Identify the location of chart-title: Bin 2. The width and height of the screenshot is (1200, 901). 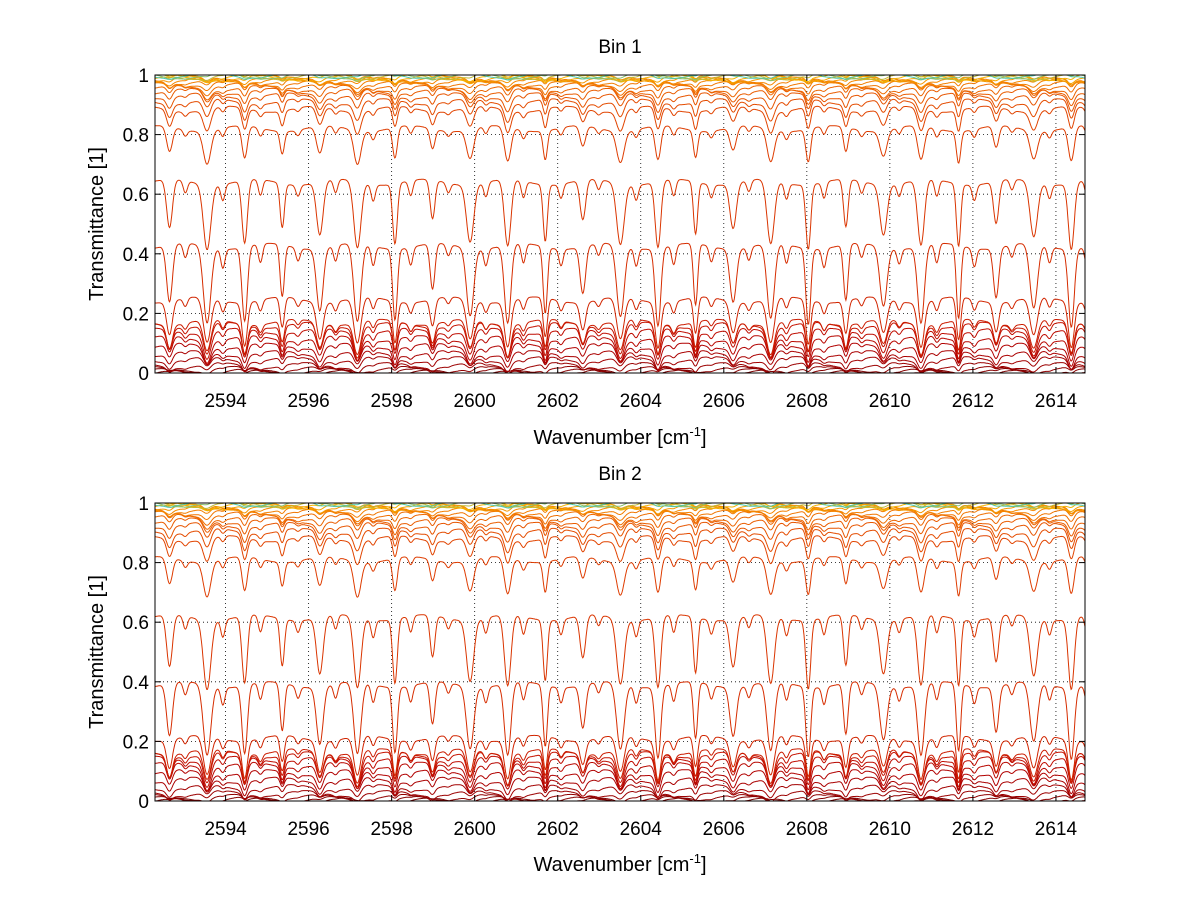
(619, 474).